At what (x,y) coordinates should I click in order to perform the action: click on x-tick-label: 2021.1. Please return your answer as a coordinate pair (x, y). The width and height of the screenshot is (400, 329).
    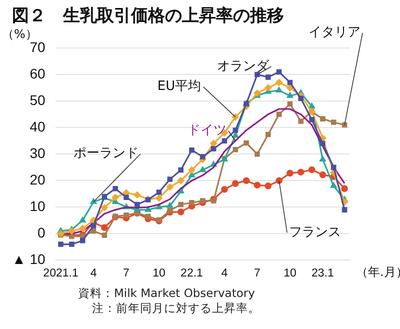
    Looking at the image, I should click on (60, 273).